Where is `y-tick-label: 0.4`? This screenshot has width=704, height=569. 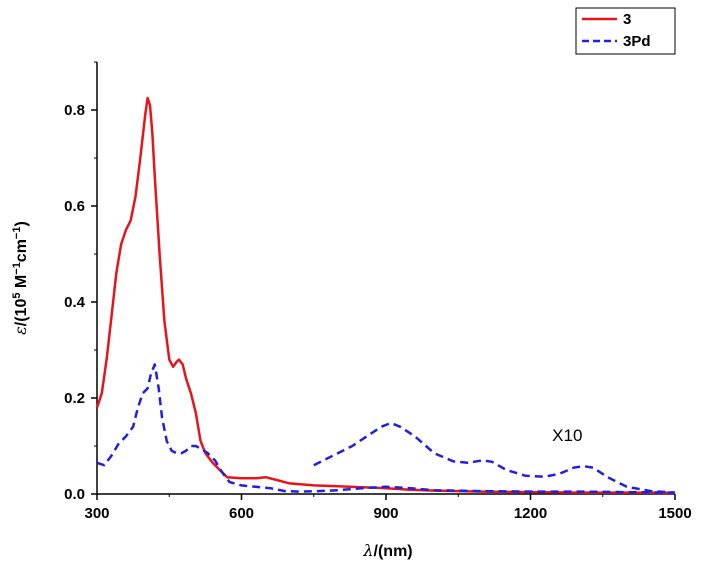
y-tick-label: 0.4 is located at coordinates (75, 302).